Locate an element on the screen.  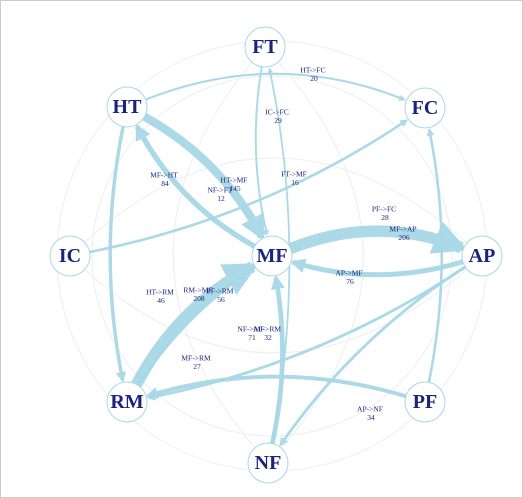
edge-weight: 71 is located at coordinates (252, 337).